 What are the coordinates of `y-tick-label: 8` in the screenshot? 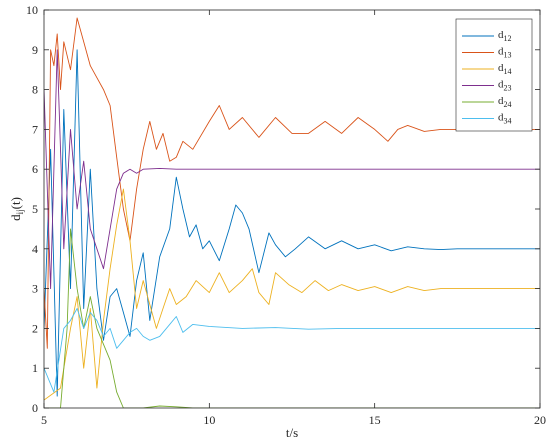 It's located at (35, 90).